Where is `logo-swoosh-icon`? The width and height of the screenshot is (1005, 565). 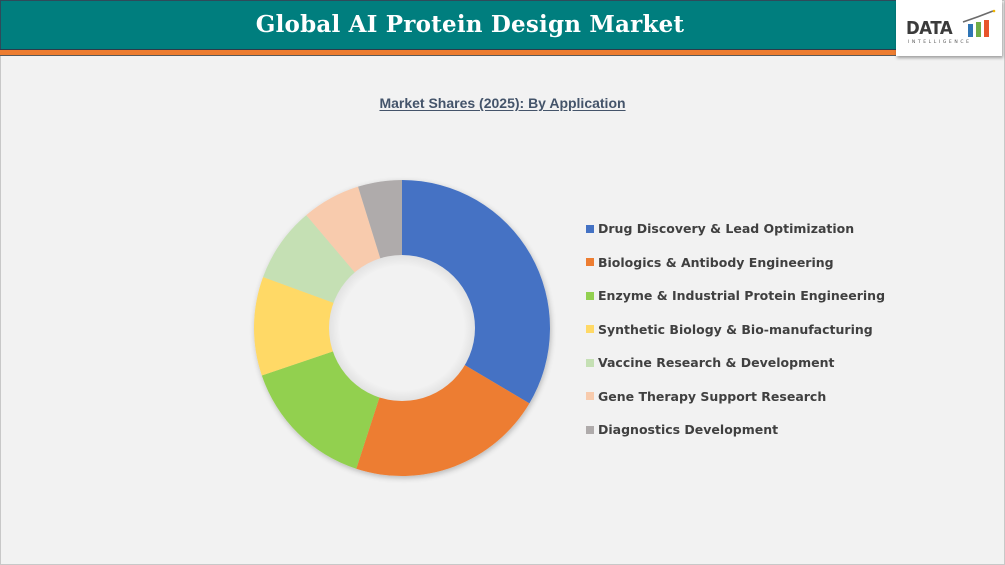
logo-swoosh-icon is located at coordinates (979, 16).